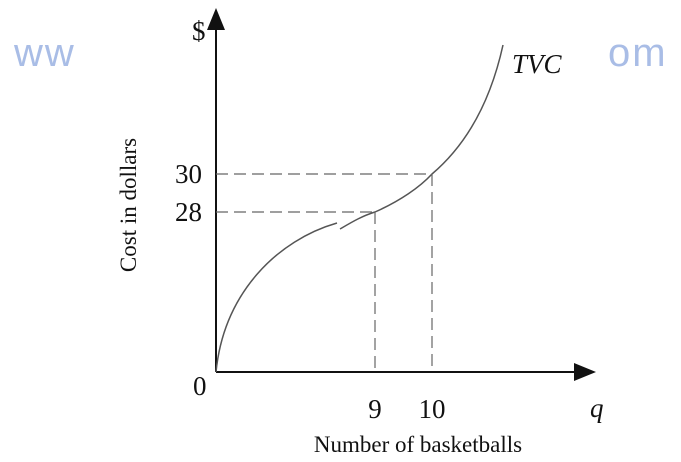 The width and height of the screenshot is (681, 462). I want to click on watermark: om, so click(638, 53).